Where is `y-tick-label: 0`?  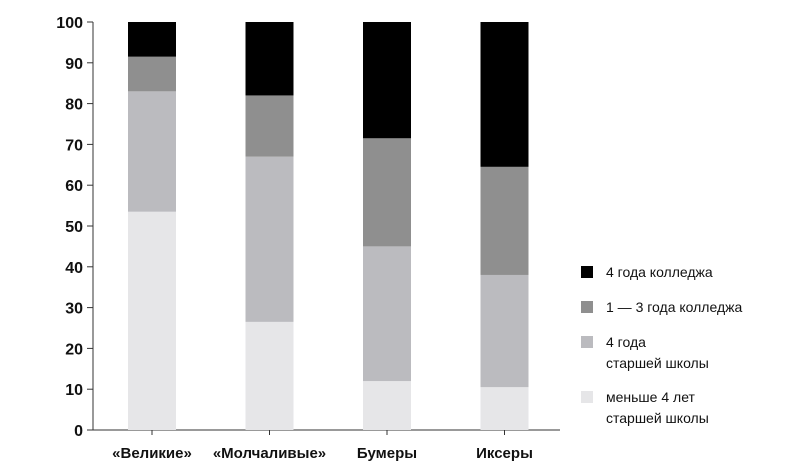
y-tick-label: 0 is located at coordinates (78, 431).